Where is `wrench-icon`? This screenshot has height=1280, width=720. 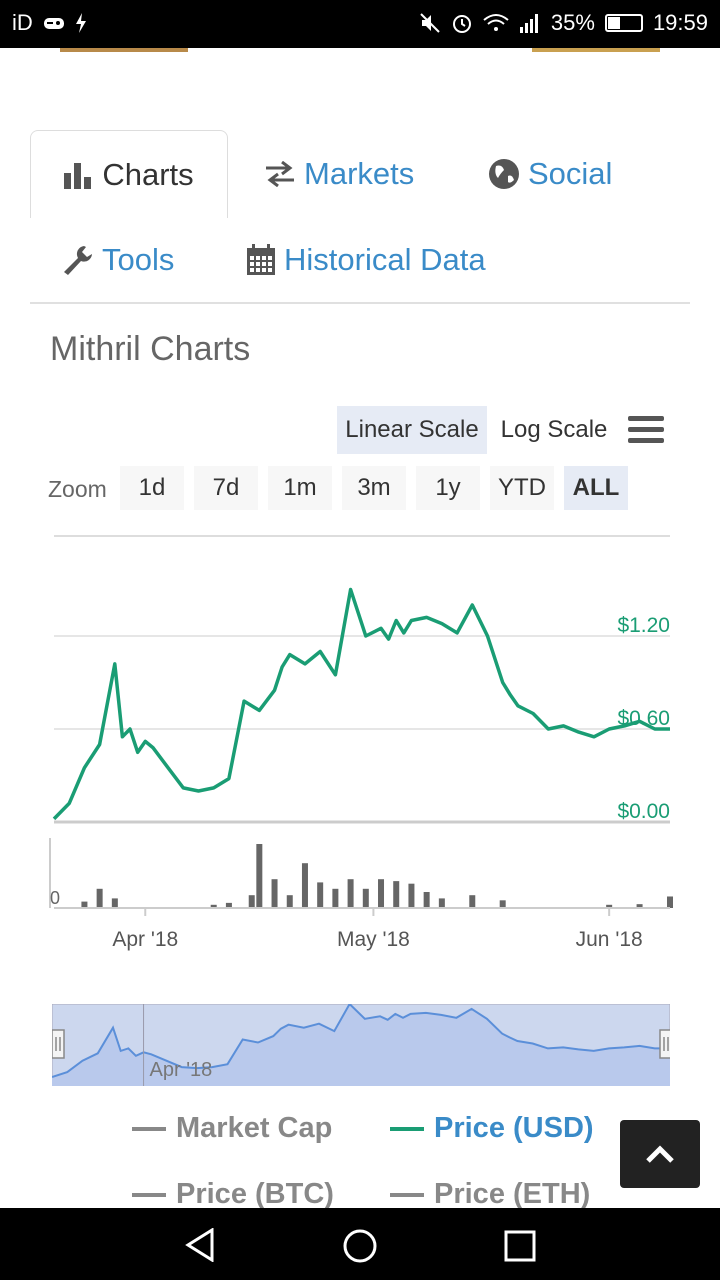
wrench-icon is located at coordinates (78, 260).